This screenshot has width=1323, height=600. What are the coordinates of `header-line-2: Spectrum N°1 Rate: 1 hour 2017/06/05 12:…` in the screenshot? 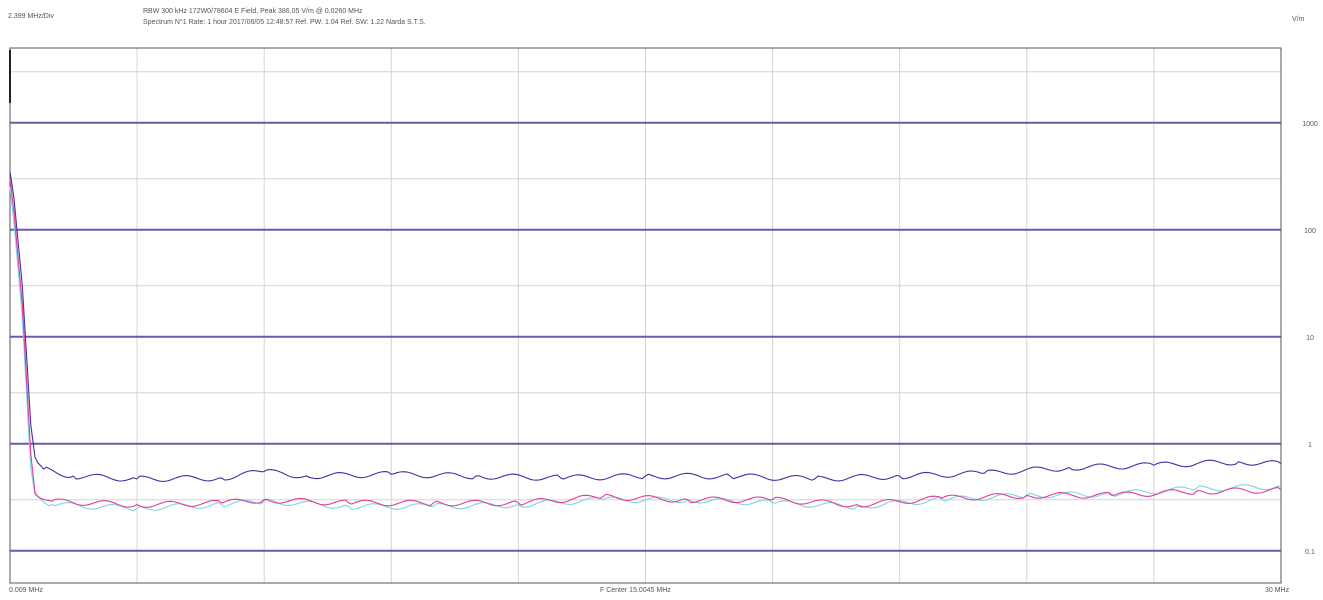 It's located at (284, 22).